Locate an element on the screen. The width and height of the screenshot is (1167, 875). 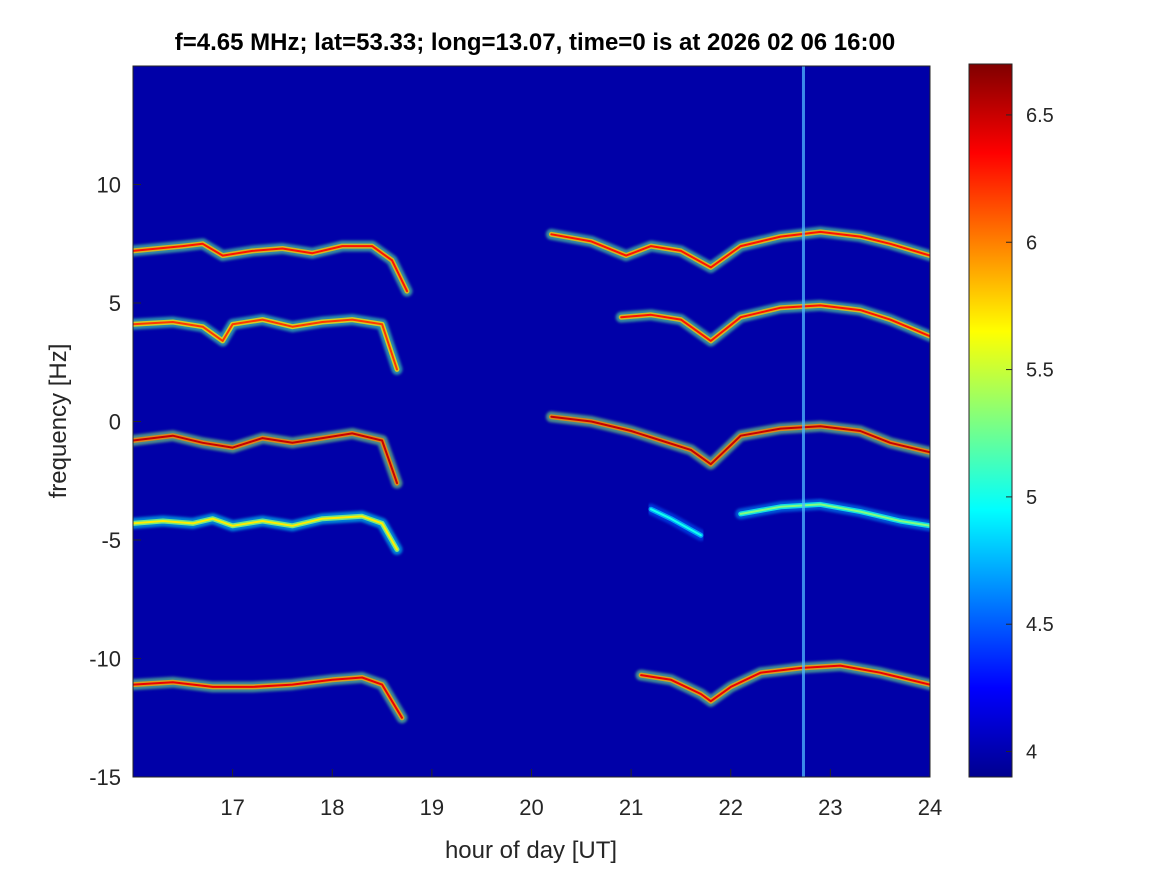
x-axis-ticks: 17 18 19 20 21 22 23 24 is located at coordinates (581, 794).